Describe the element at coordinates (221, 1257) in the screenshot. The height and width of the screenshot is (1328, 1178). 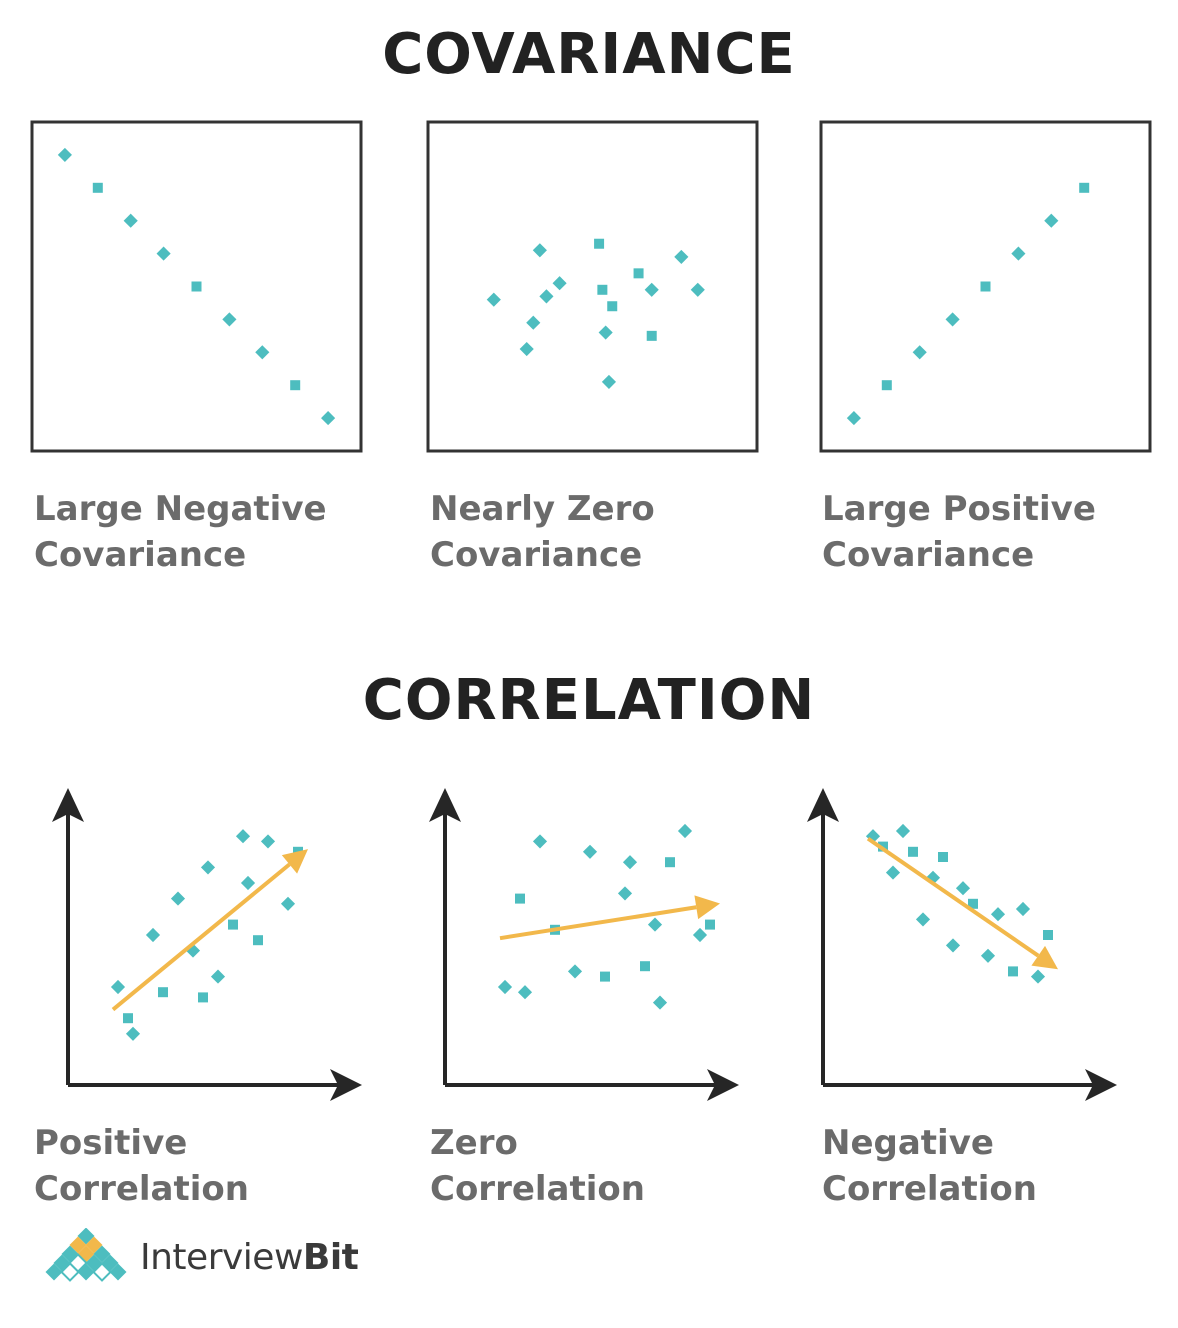
I see `logo-text-a: Interview` at that location.